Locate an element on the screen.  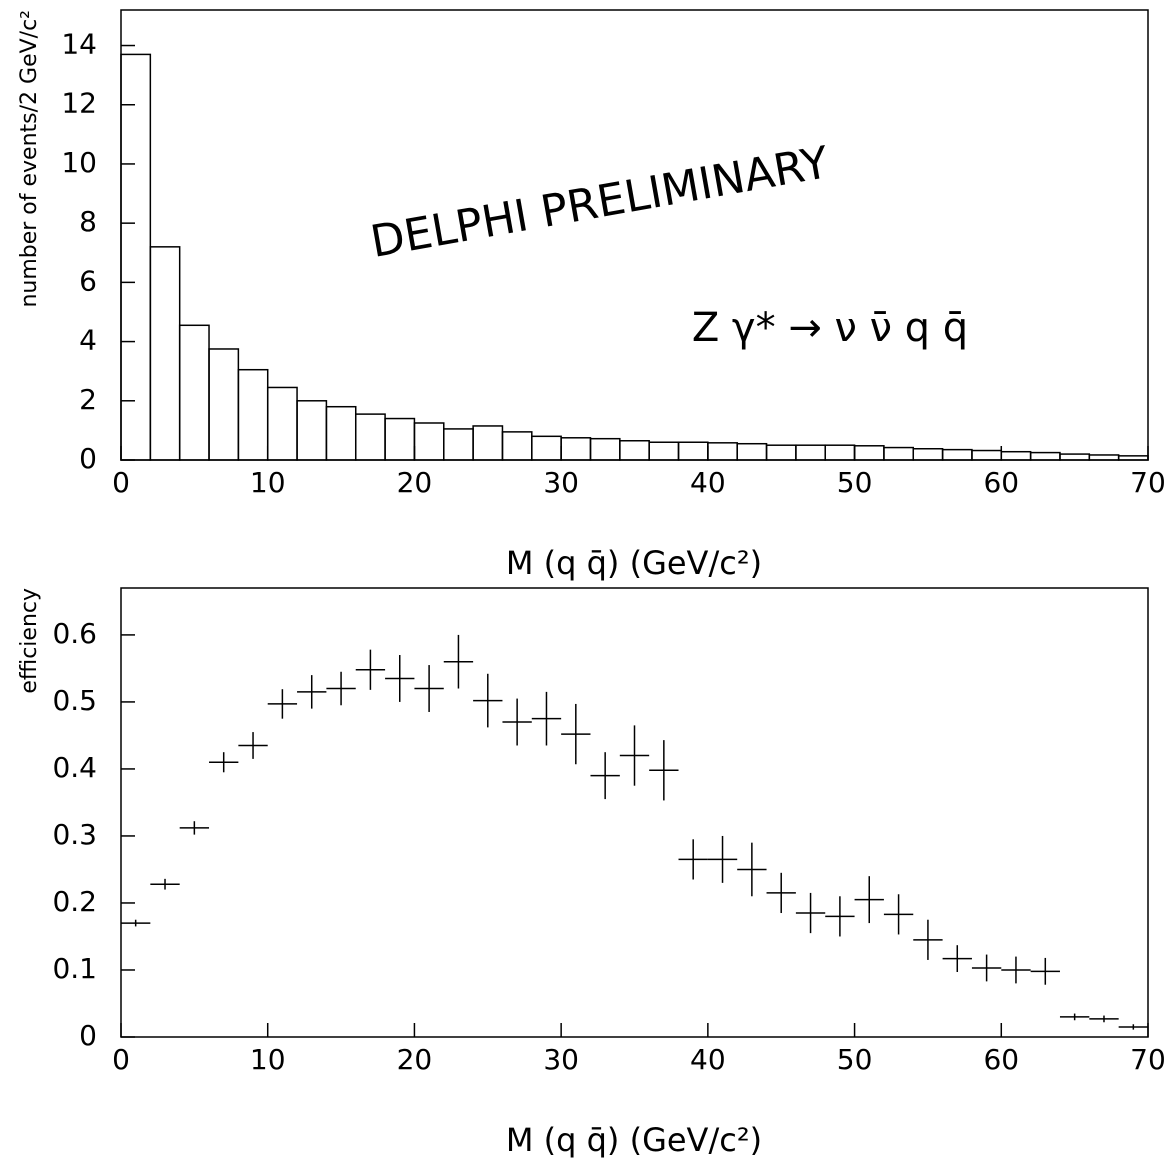
y-tick-label: 2 is located at coordinates (88, 399).